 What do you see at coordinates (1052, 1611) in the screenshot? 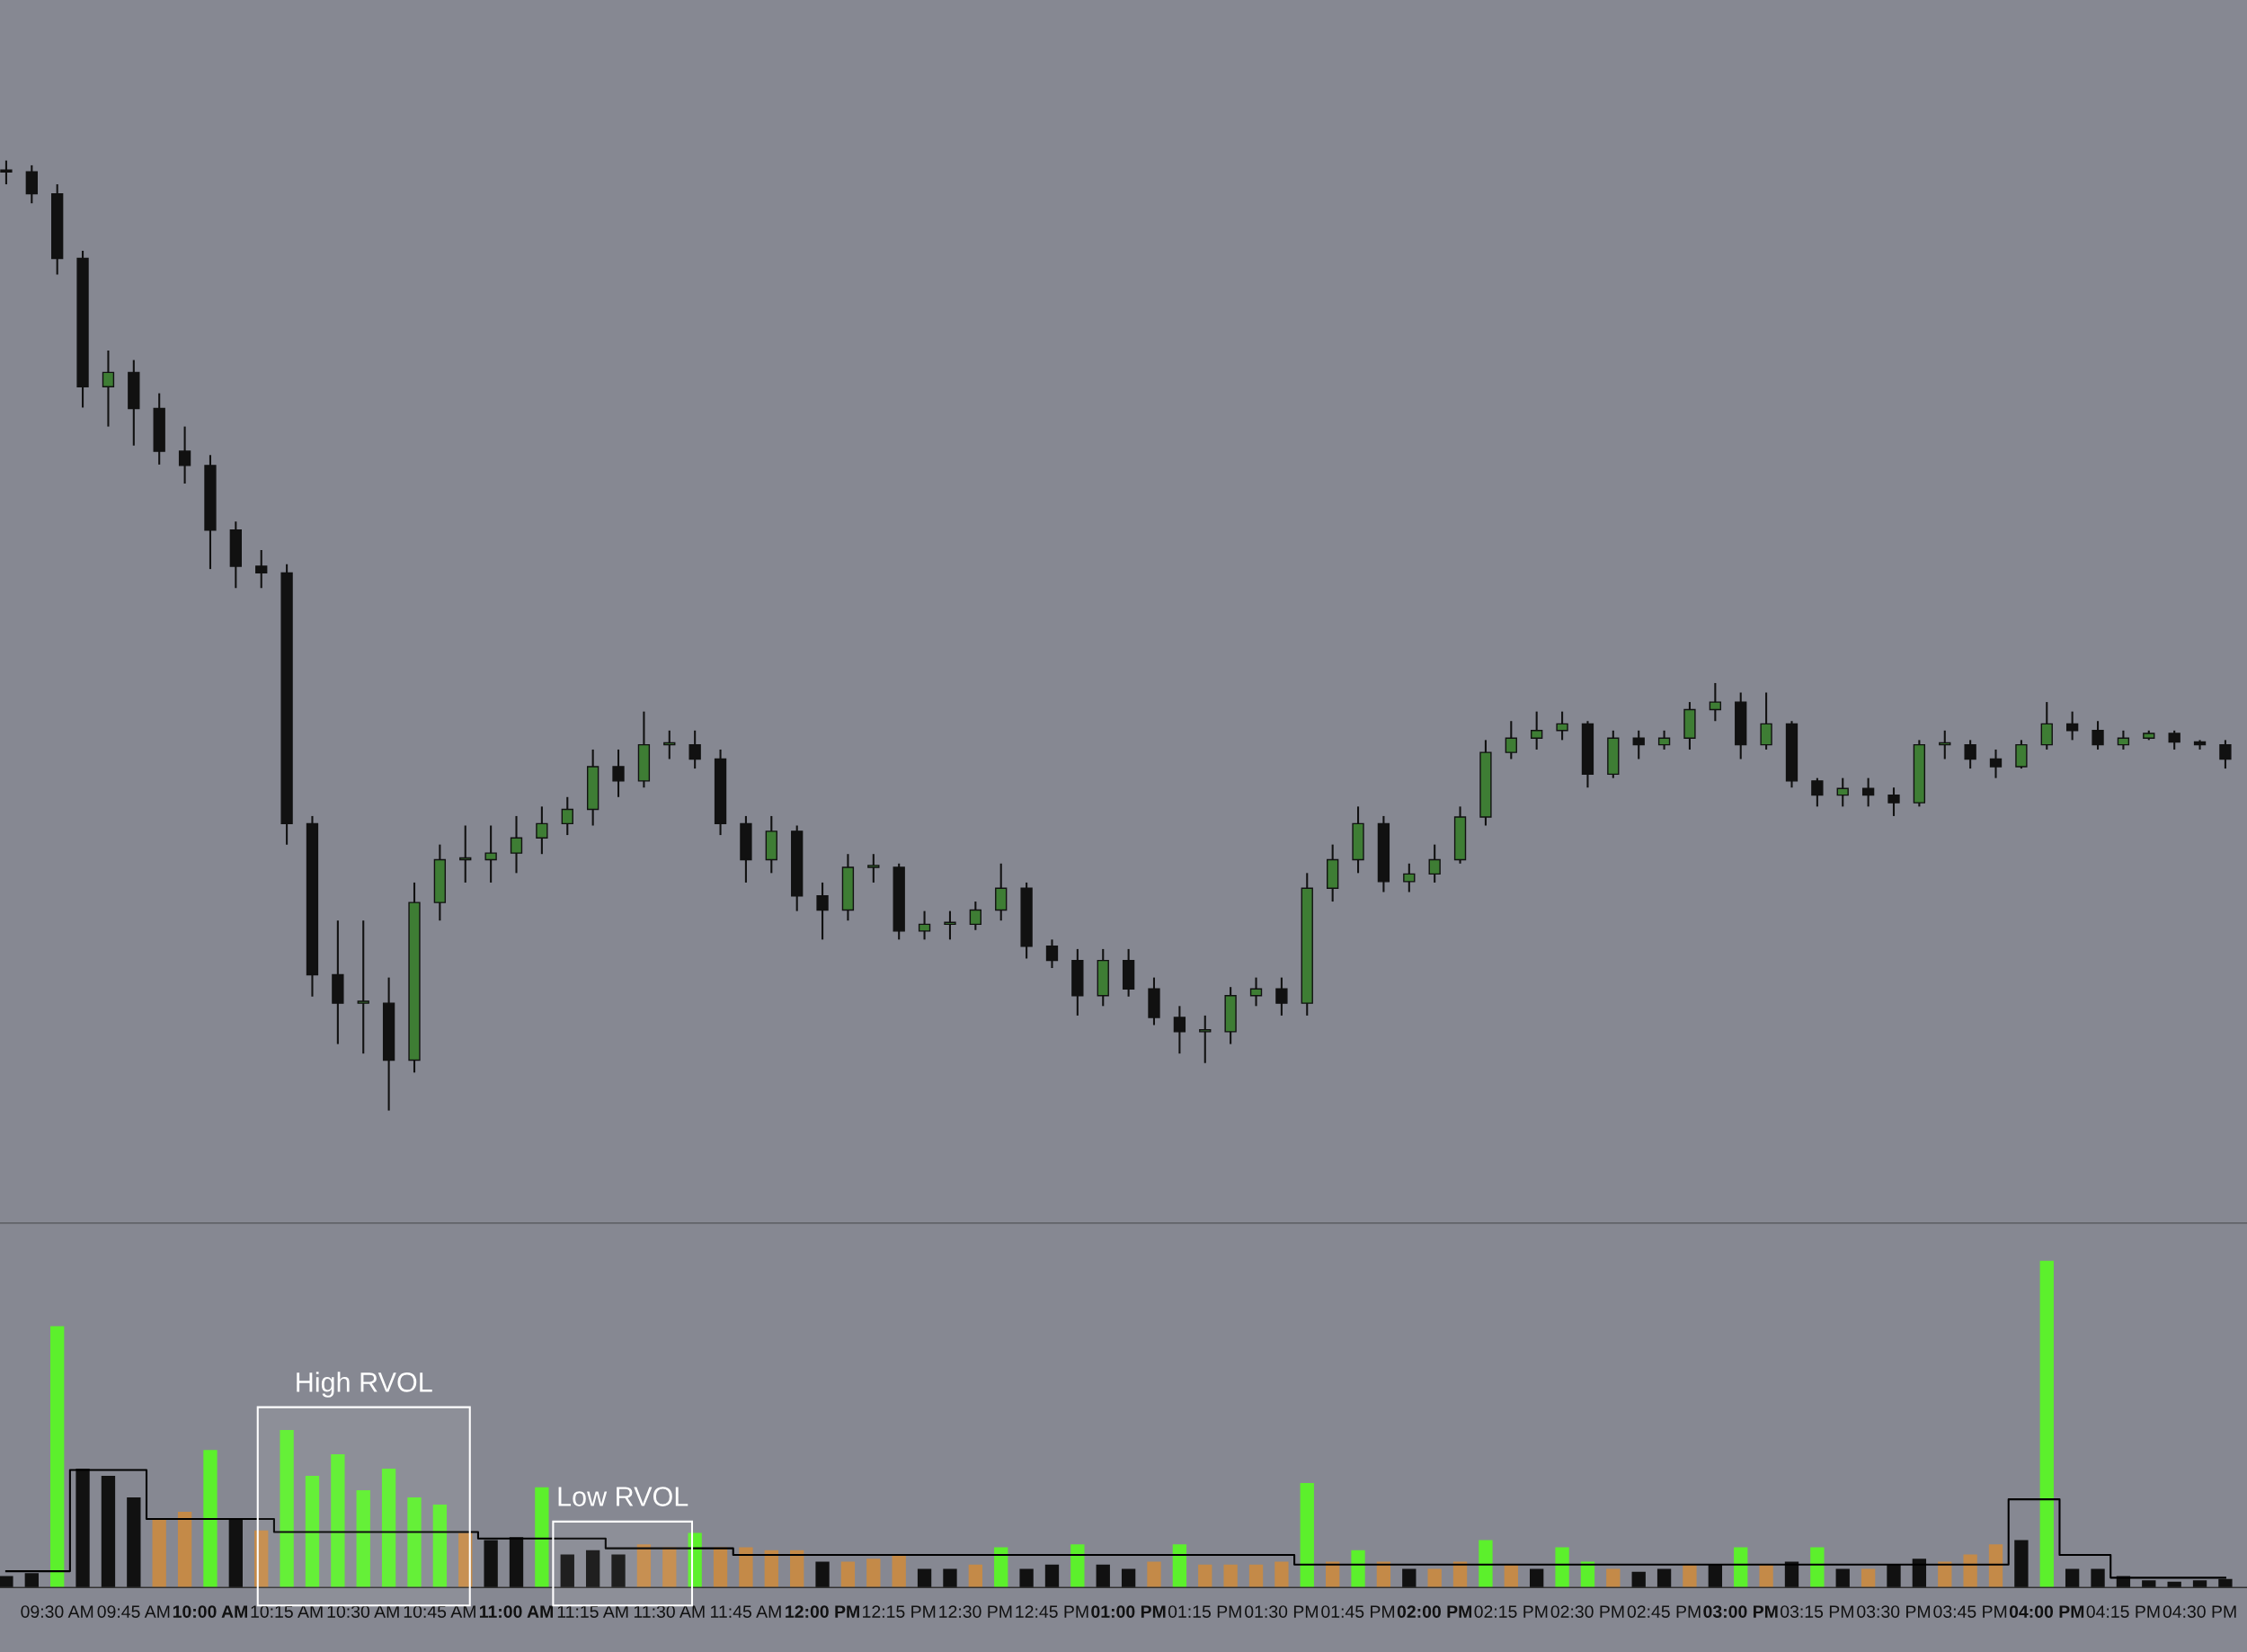
I see `x-tick-label: 12:45 PM` at bounding box center [1052, 1611].